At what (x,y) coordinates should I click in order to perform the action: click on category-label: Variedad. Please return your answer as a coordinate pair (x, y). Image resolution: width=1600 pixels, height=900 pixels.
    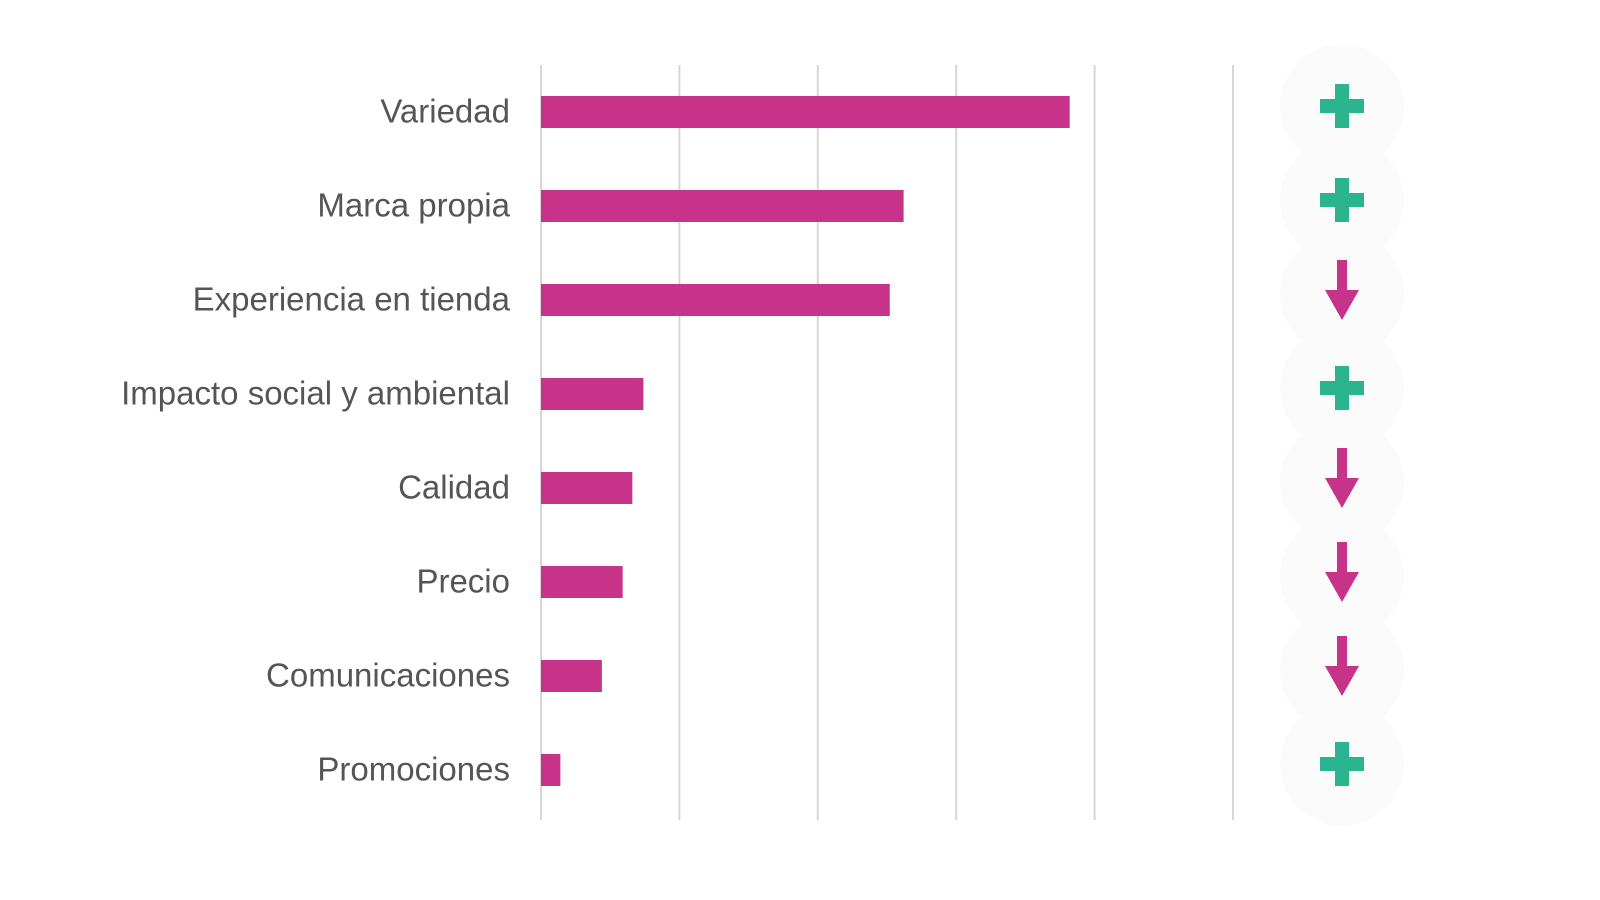
    Looking at the image, I should click on (445, 111).